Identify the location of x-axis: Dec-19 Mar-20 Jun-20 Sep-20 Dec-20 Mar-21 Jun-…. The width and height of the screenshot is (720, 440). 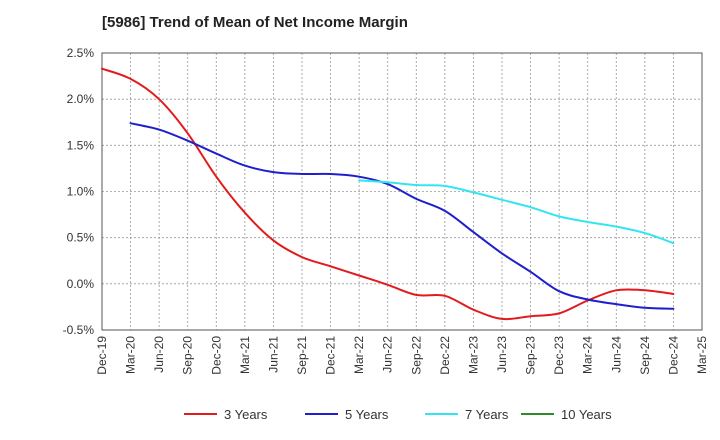
(402, 355).